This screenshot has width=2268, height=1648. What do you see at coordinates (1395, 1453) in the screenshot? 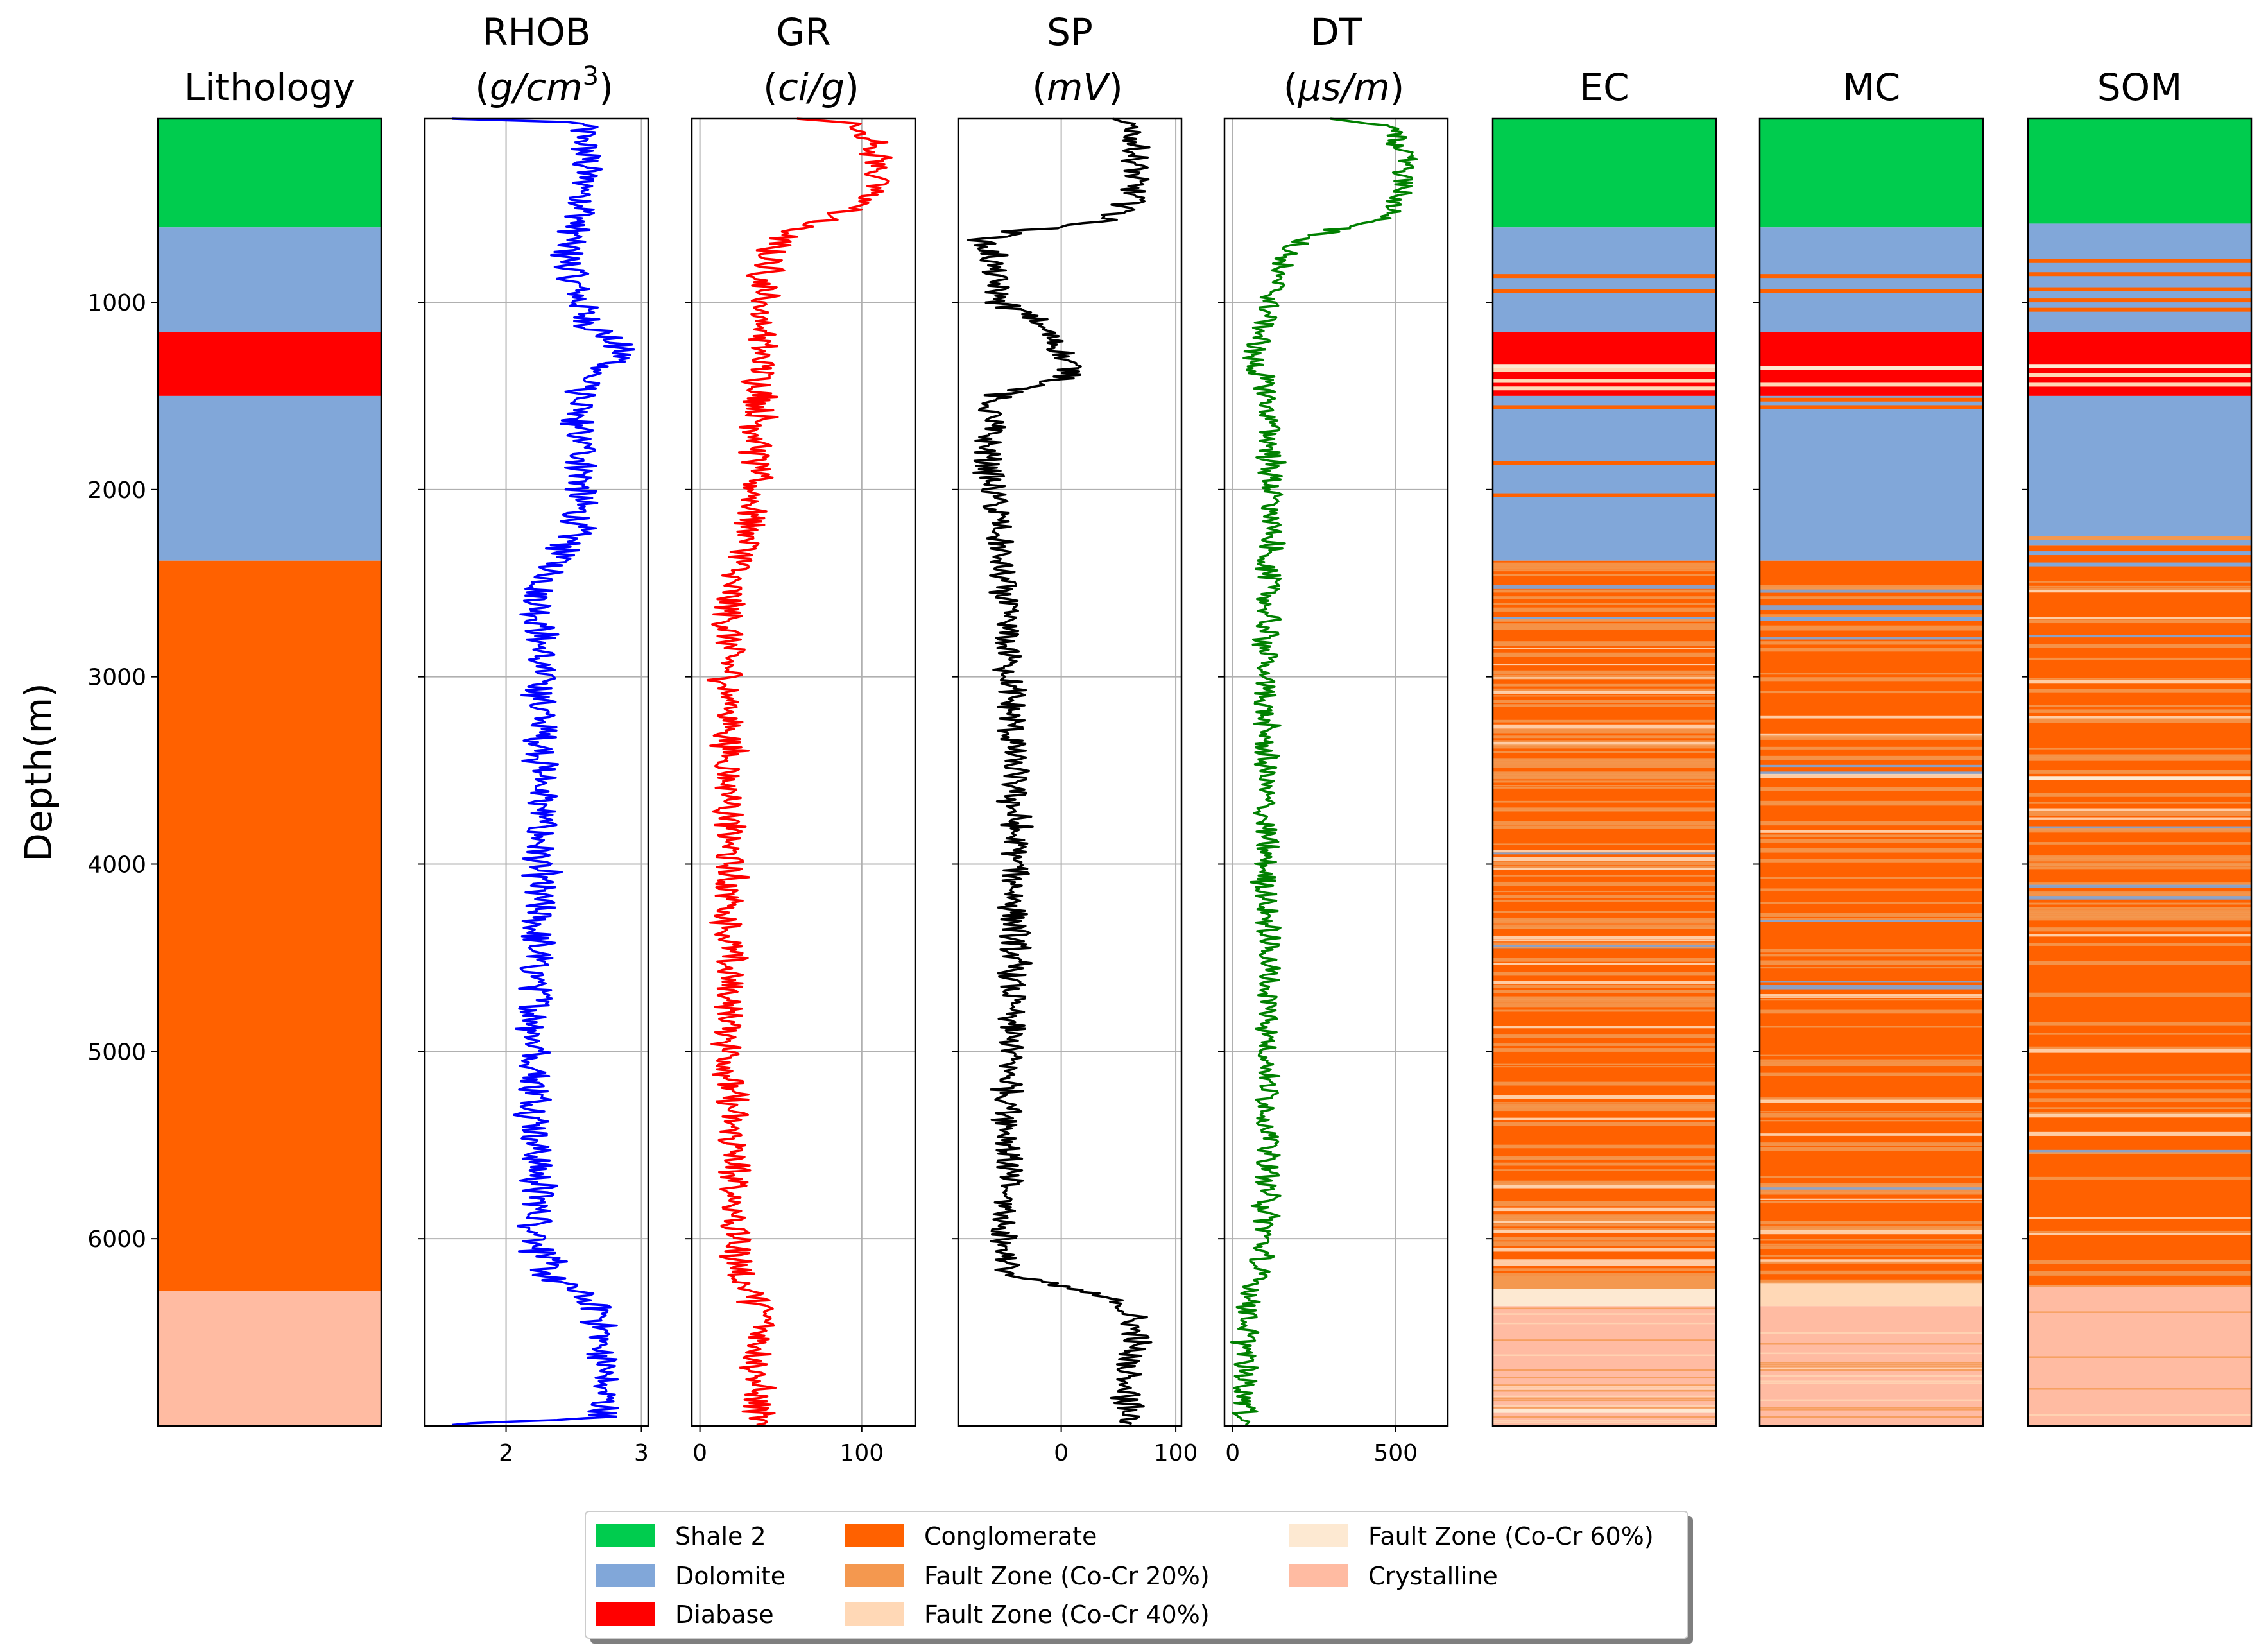
I see `x-tick-label: 500` at bounding box center [1395, 1453].